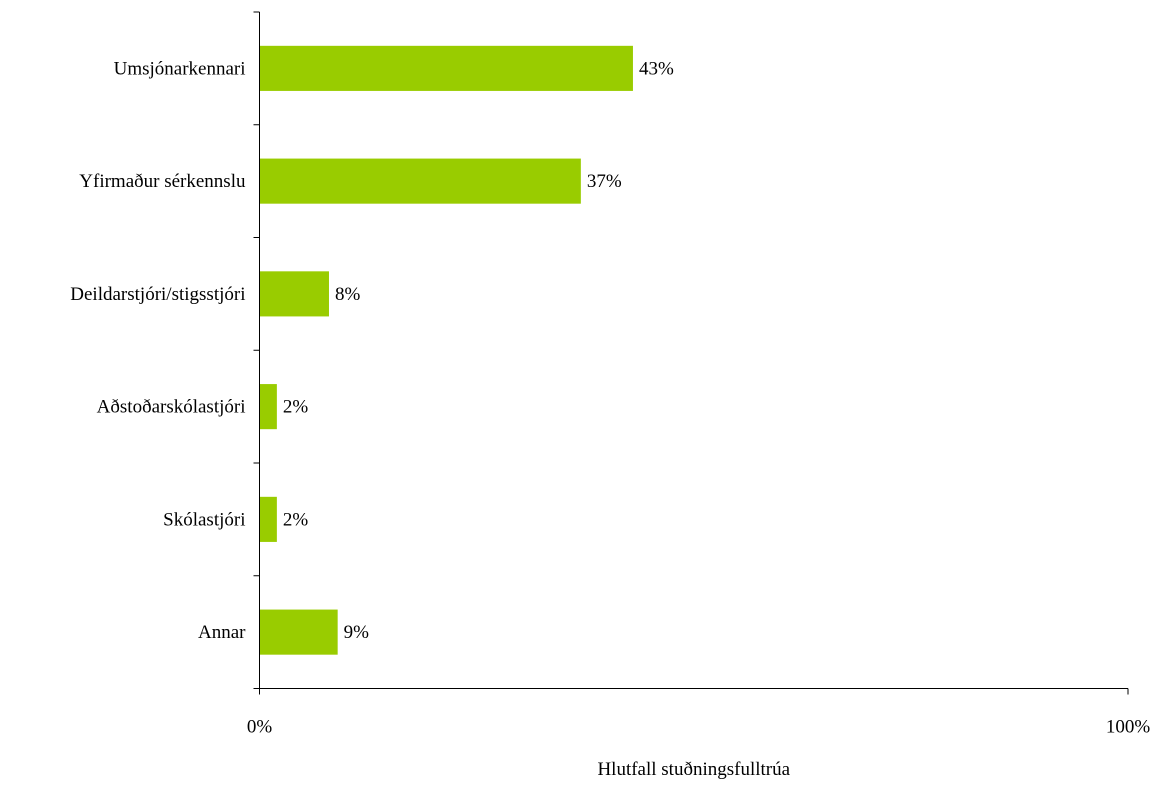 The image size is (1160, 788). I want to click on category-label: Aðstoðarskólastjóri, so click(171, 407).